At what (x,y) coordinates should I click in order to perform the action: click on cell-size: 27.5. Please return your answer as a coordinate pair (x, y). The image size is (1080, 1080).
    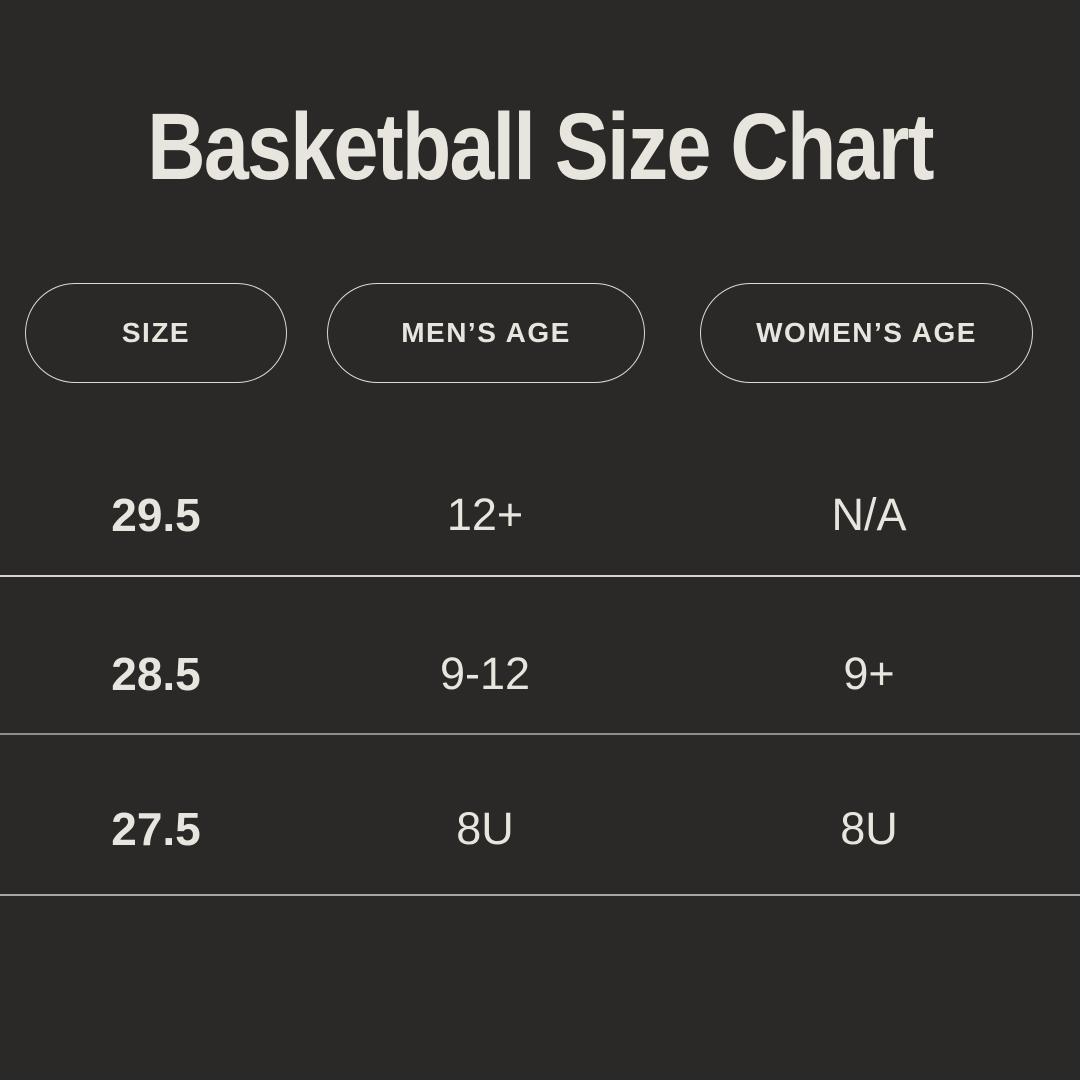
    Looking at the image, I should click on (156, 829).